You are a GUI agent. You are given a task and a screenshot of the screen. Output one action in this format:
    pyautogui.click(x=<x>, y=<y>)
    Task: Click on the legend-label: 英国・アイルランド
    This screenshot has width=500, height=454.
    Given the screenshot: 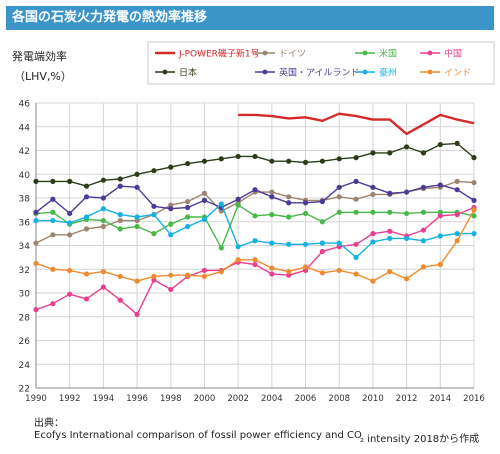 What is the action you would take?
    pyautogui.click(x=319, y=73)
    